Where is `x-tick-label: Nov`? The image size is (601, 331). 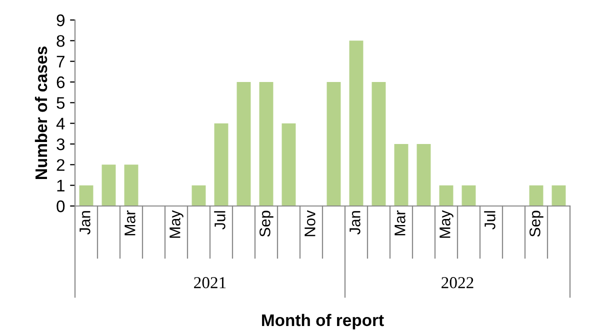 x-tick-label: Nov is located at coordinates (310, 223).